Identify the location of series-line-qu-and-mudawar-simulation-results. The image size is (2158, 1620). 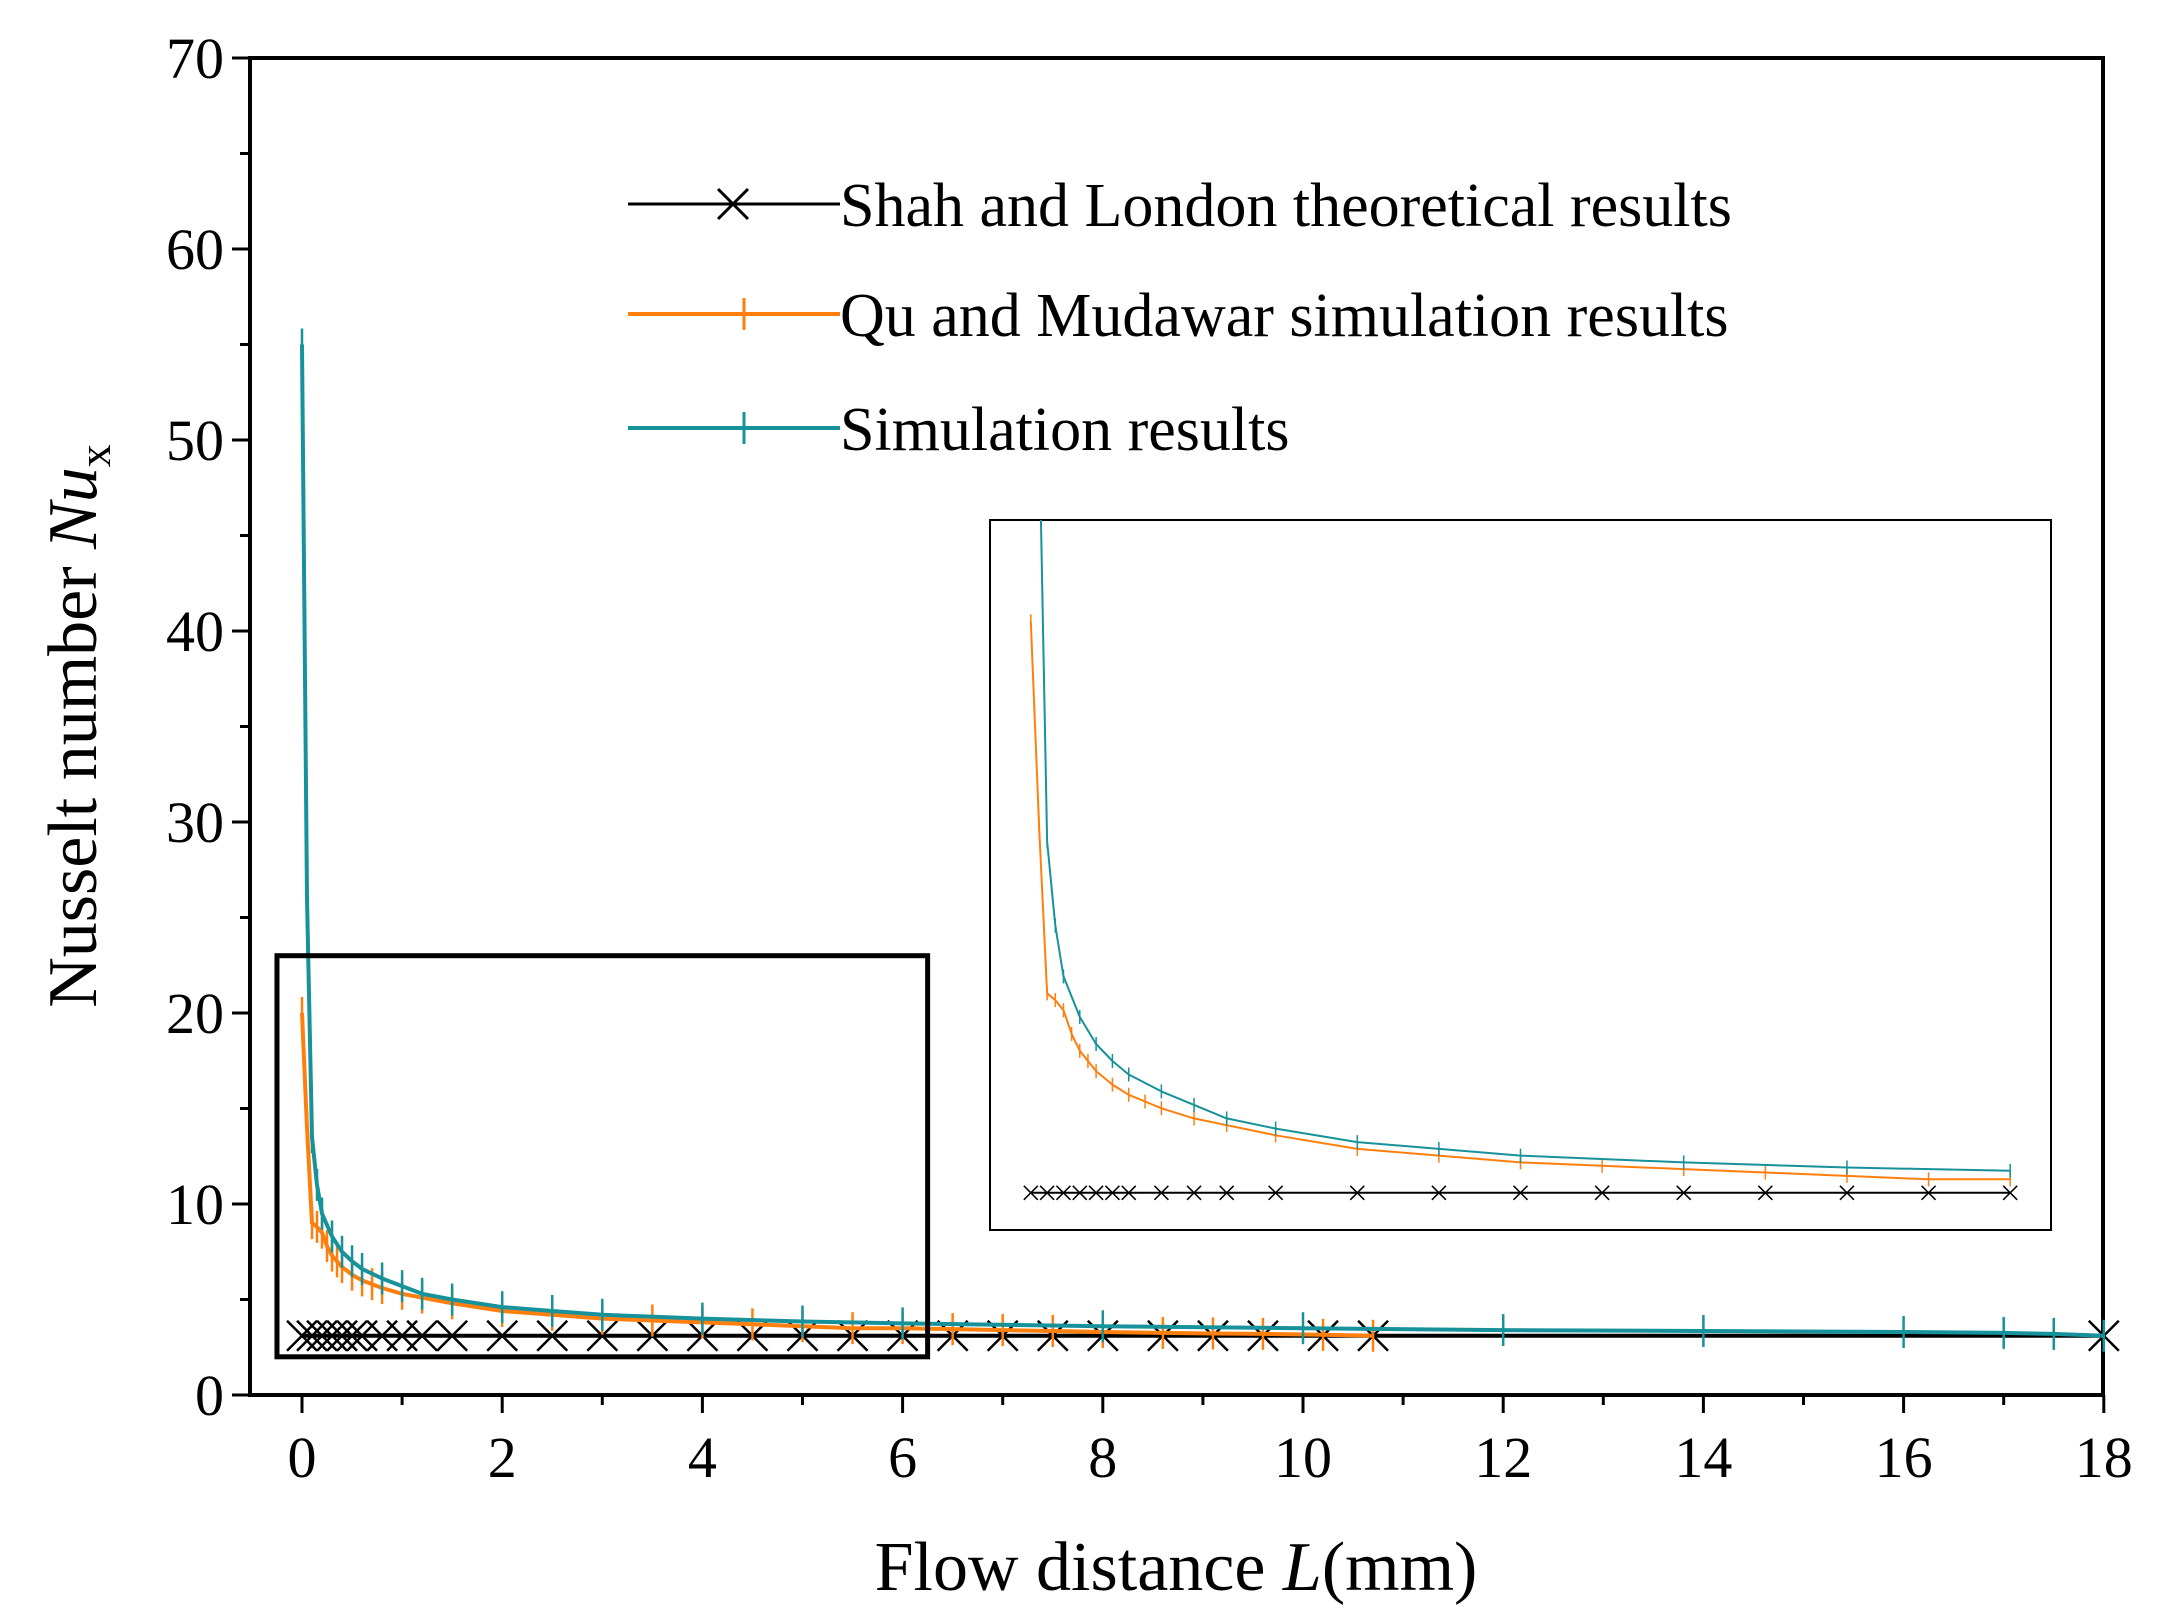
(837, 1175).